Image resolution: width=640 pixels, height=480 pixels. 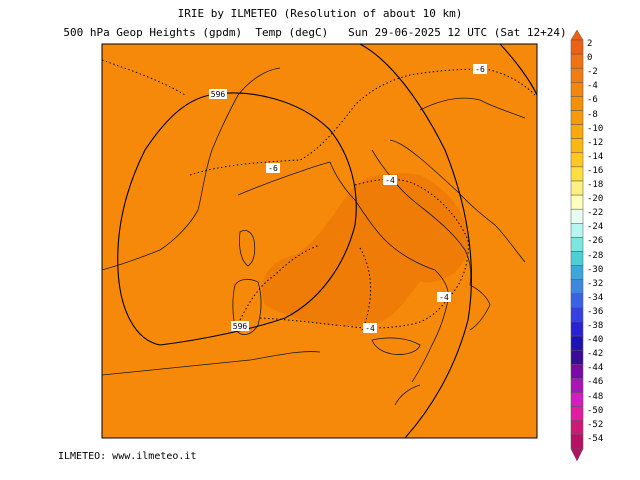 What do you see at coordinates (407, 395) in the screenshot?
I see `coast-africa-east` at bounding box center [407, 395].